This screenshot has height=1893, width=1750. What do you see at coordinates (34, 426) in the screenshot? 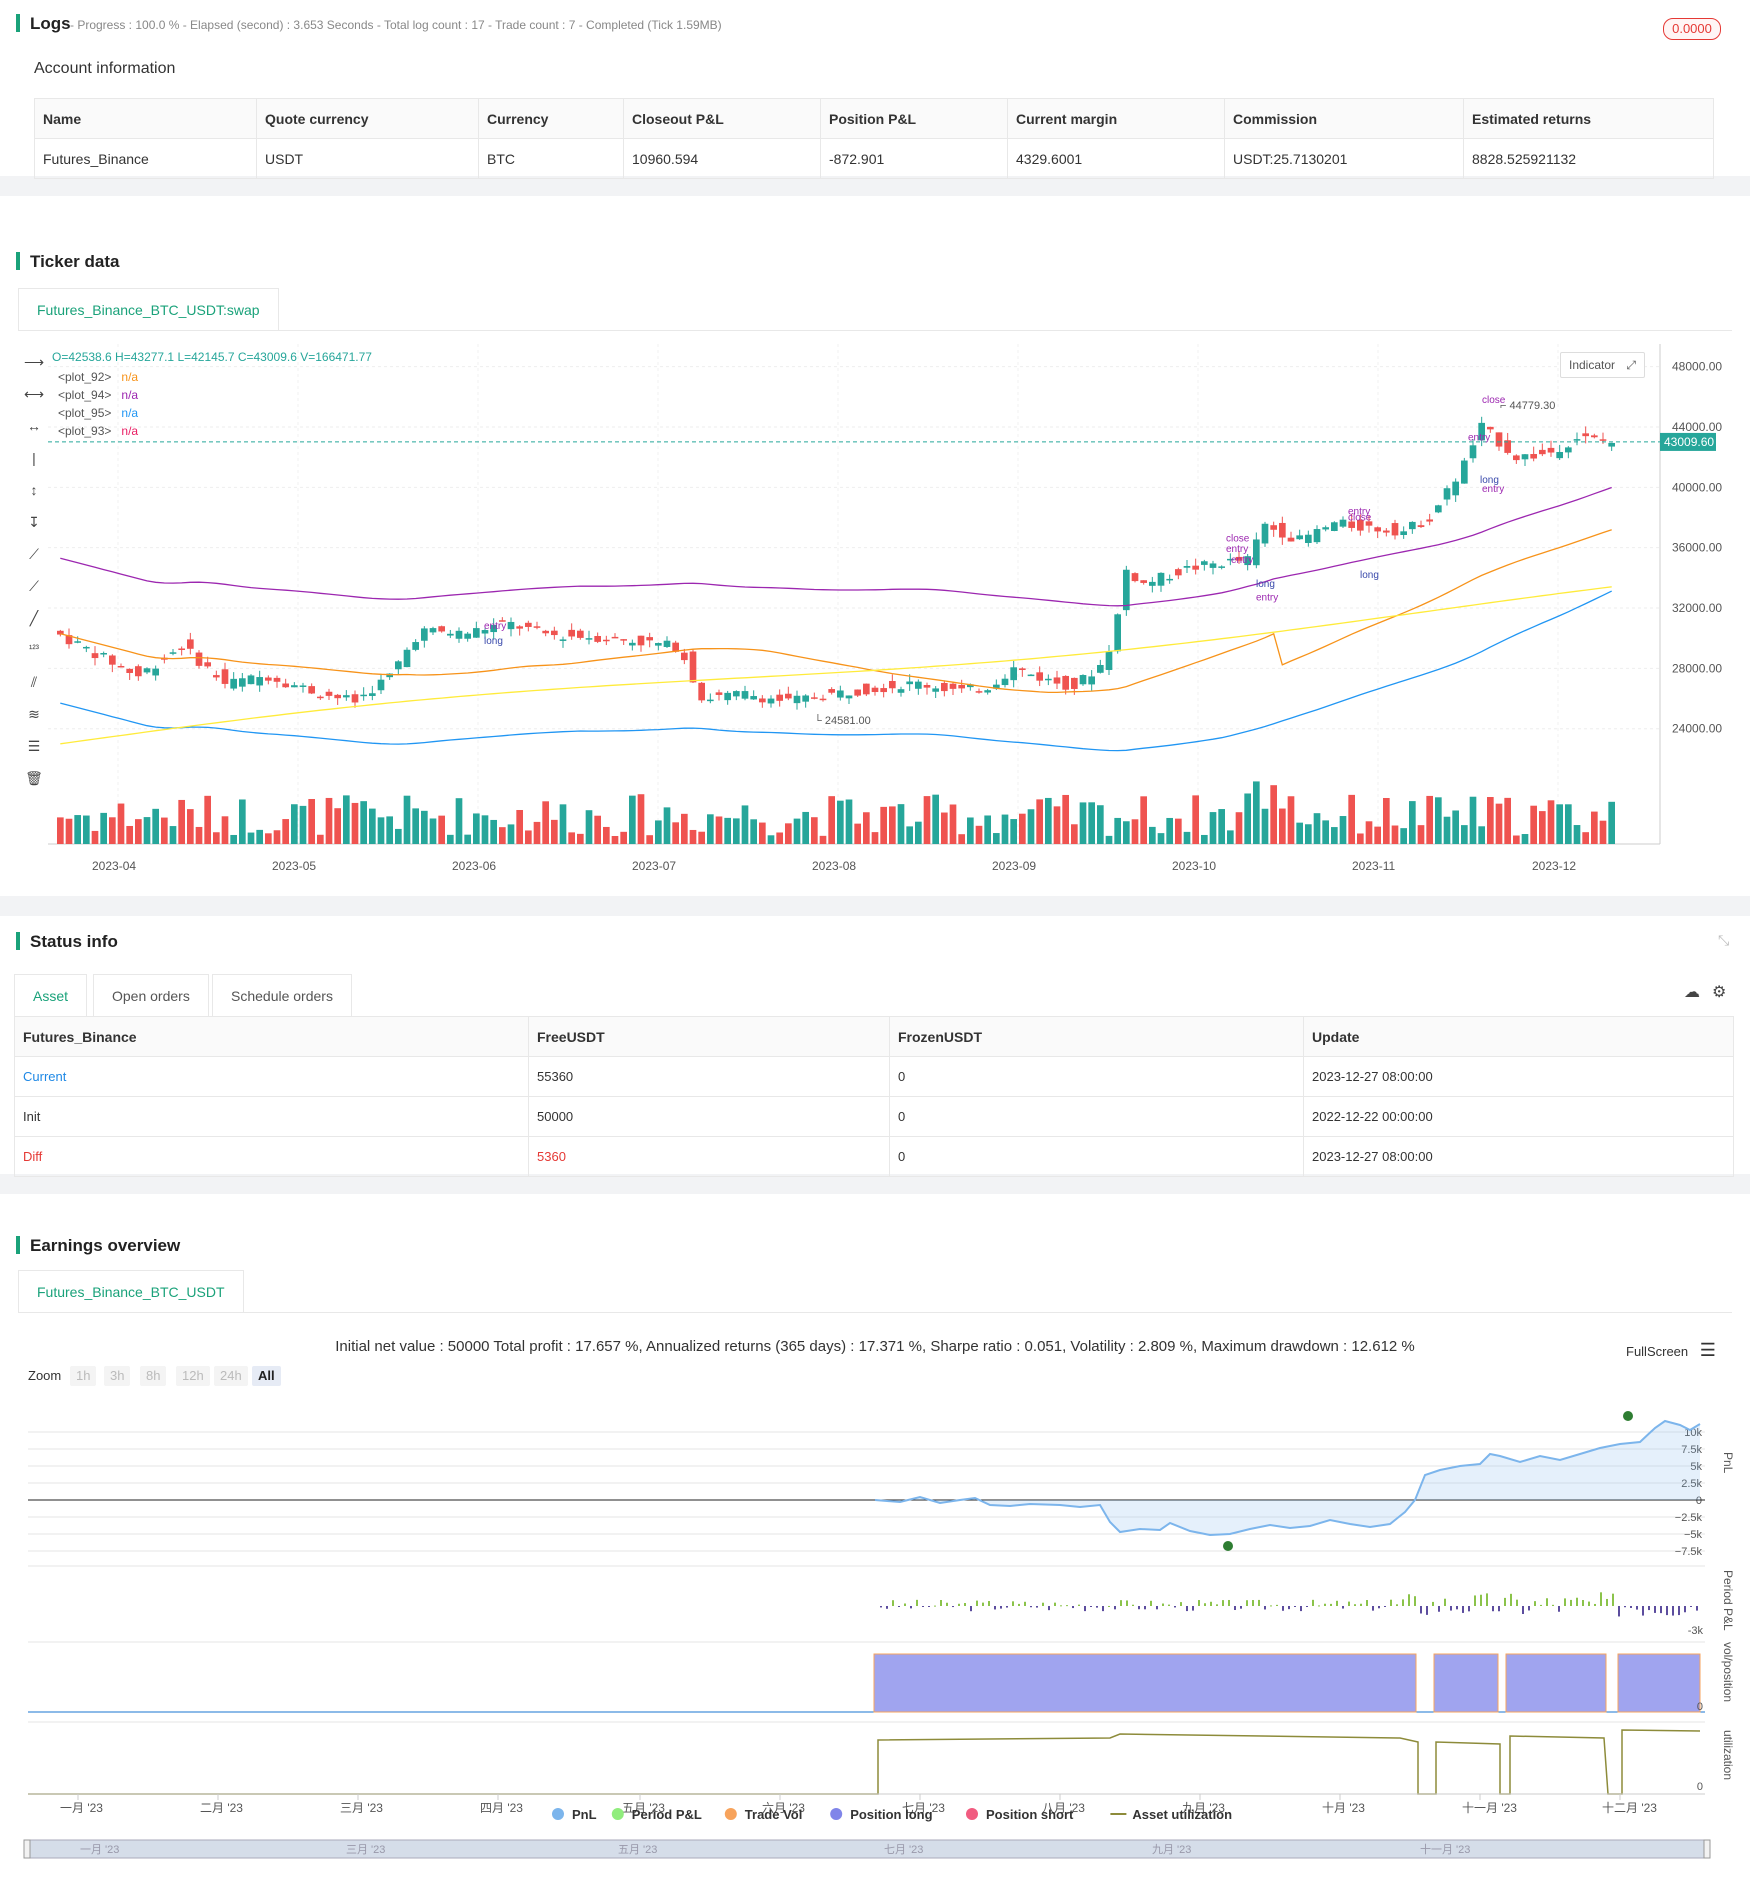
I see `extended-line-icon: ↔` at bounding box center [34, 426].